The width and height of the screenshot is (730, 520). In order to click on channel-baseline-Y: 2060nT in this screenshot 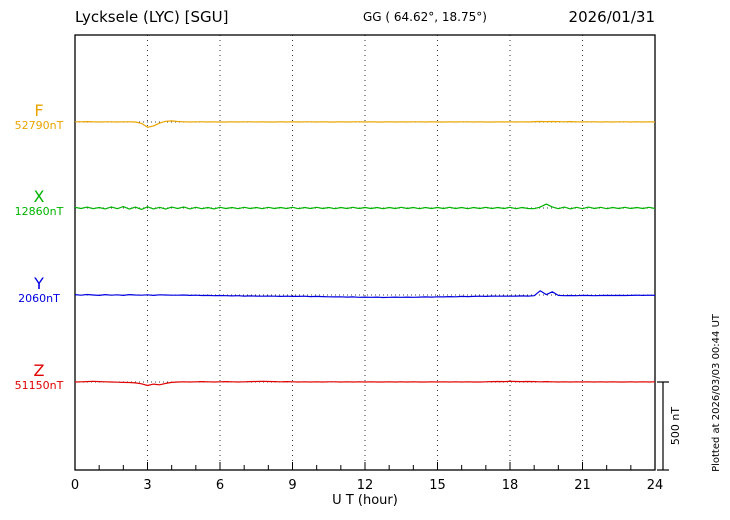, I will do `click(39, 298)`.